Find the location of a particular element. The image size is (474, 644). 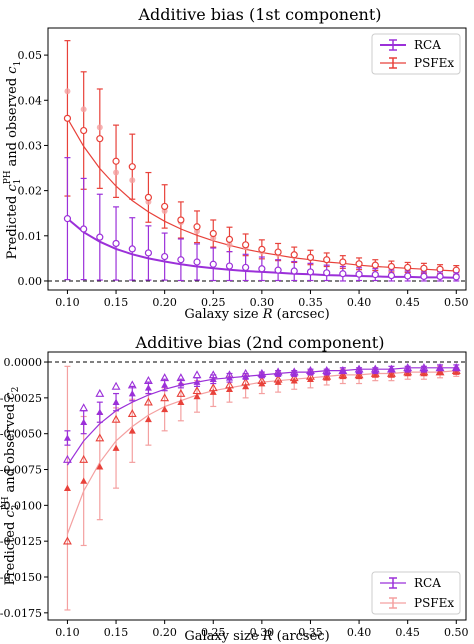

chart-1-title: Additive bias (1st component) is located at coordinates (259, 14).